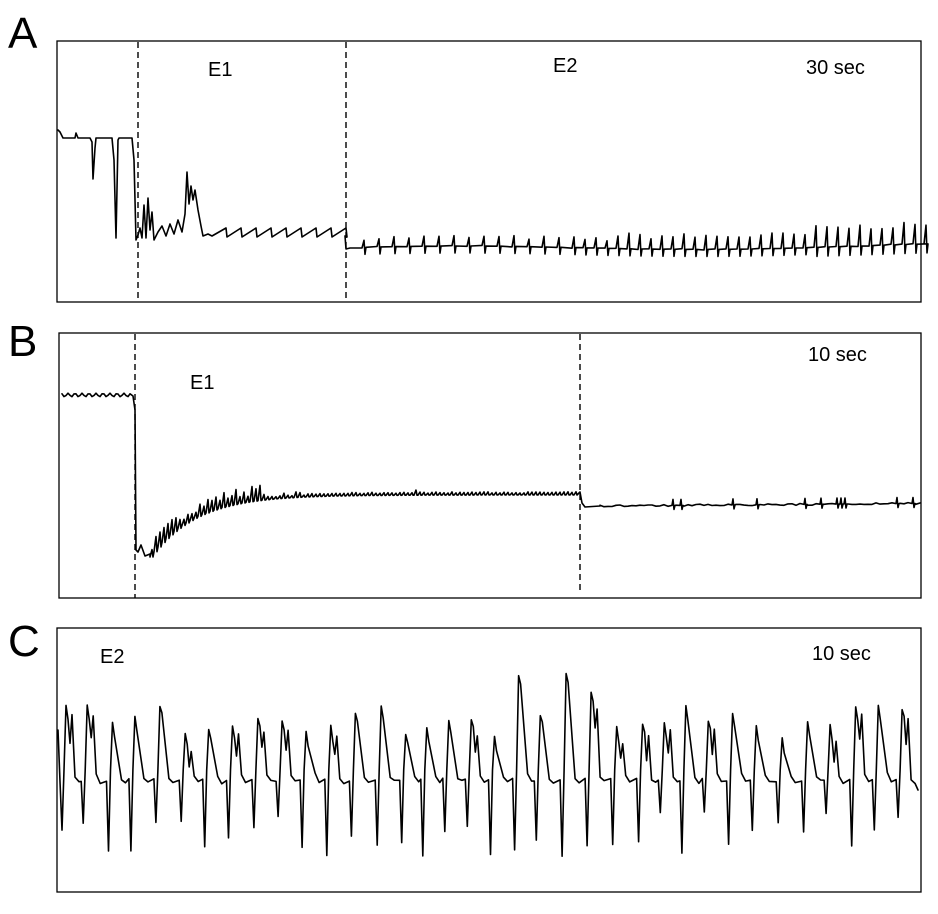 This screenshot has width=938, height=914. I want to click on panel-a-waveform, so click(493, 193).